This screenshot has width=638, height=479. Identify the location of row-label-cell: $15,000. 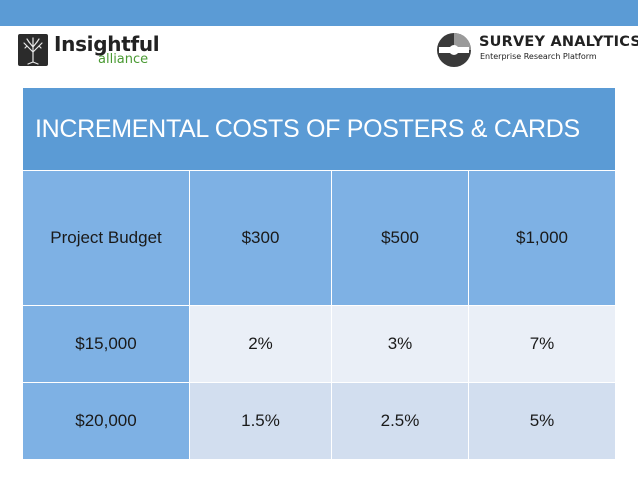
(106, 344).